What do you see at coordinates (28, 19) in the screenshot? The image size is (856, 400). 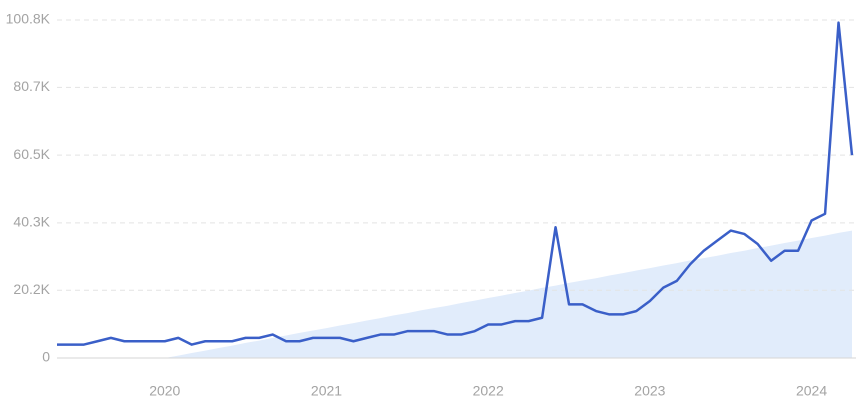 I see `y-tick-label: 100.8K` at bounding box center [28, 19].